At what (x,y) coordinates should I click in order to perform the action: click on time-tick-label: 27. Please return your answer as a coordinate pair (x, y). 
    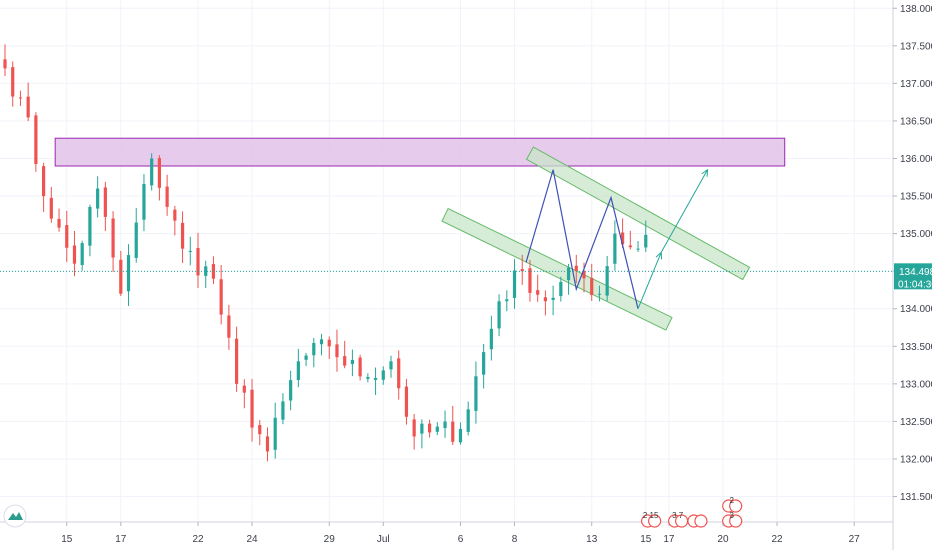
    Looking at the image, I should click on (855, 539).